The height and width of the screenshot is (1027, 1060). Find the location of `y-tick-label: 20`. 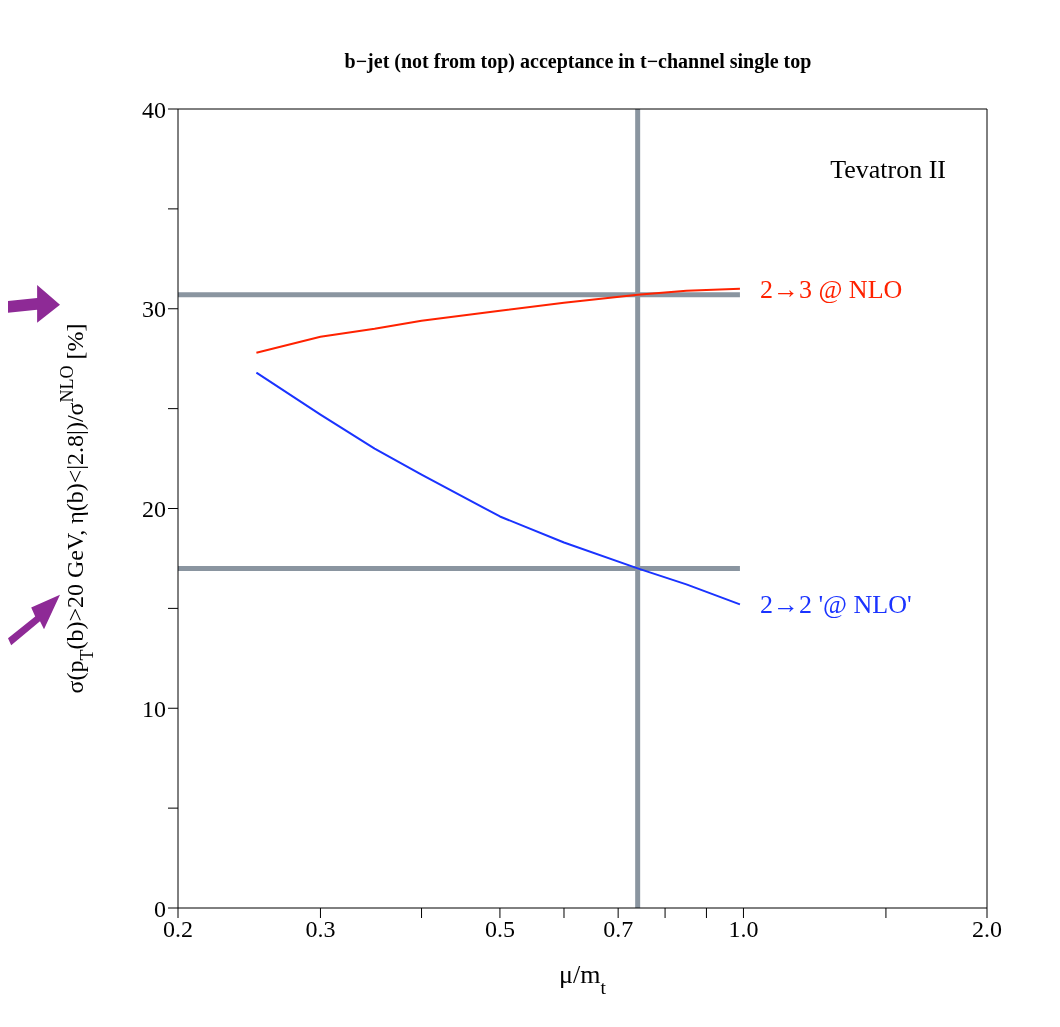

y-tick-label: 20 is located at coordinates (154, 509).